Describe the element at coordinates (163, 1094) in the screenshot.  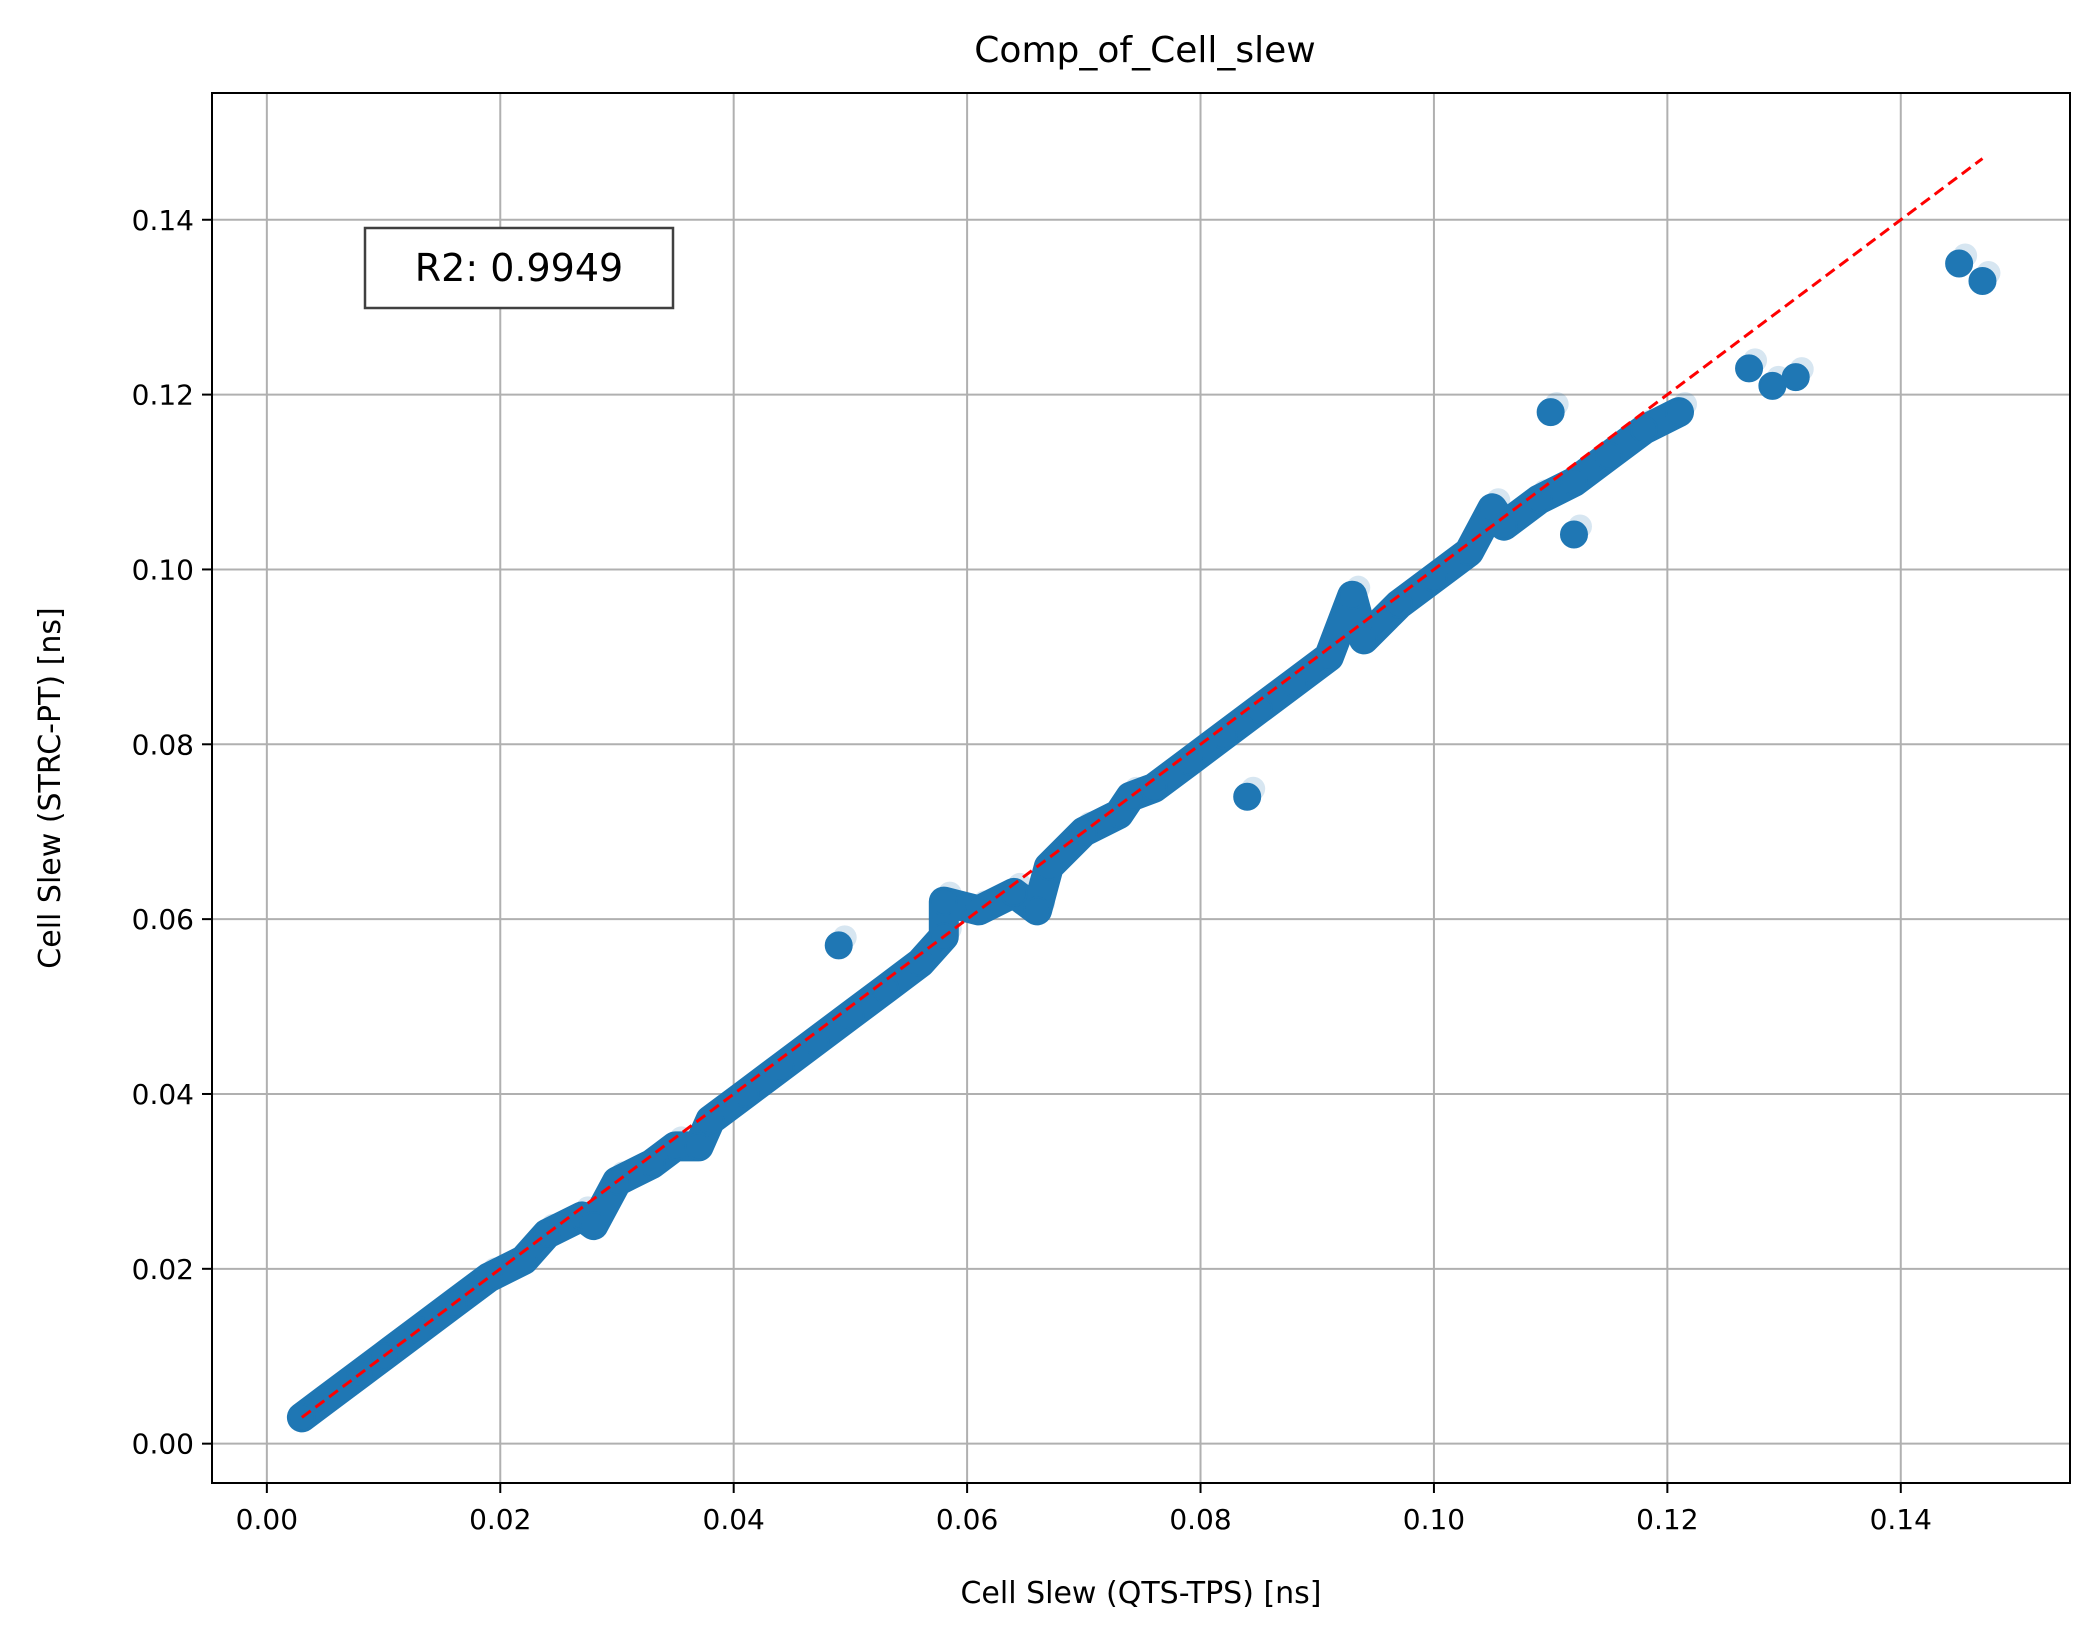
I see `y-tick-label: 0.04` at that location.